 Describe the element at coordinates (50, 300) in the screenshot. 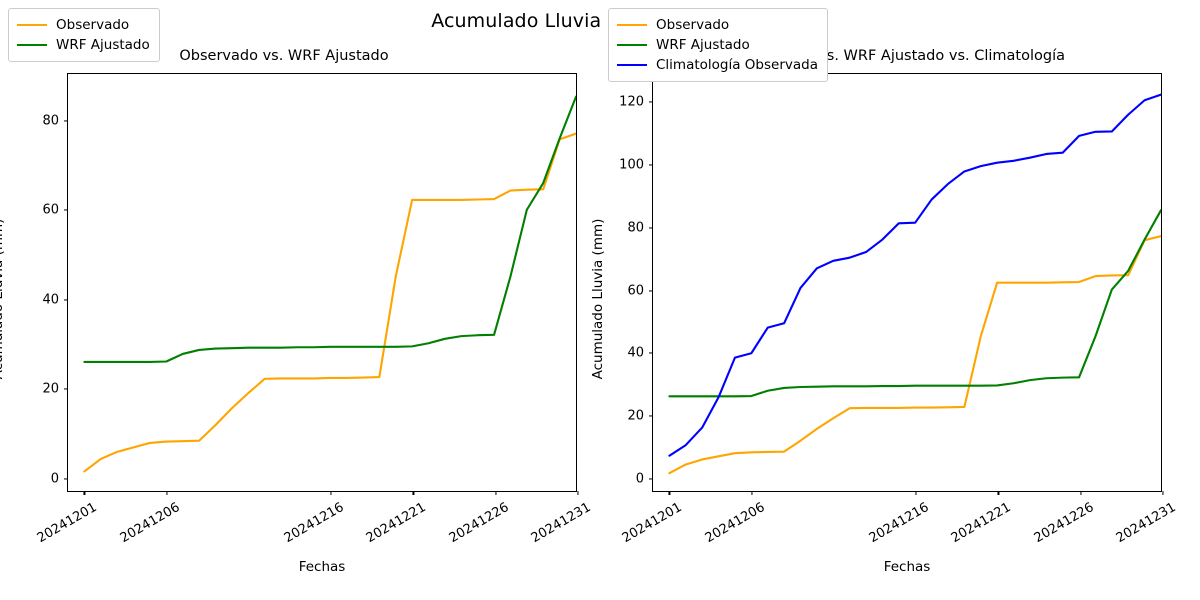

I see `ytick-label-left-40: 40` at that location.